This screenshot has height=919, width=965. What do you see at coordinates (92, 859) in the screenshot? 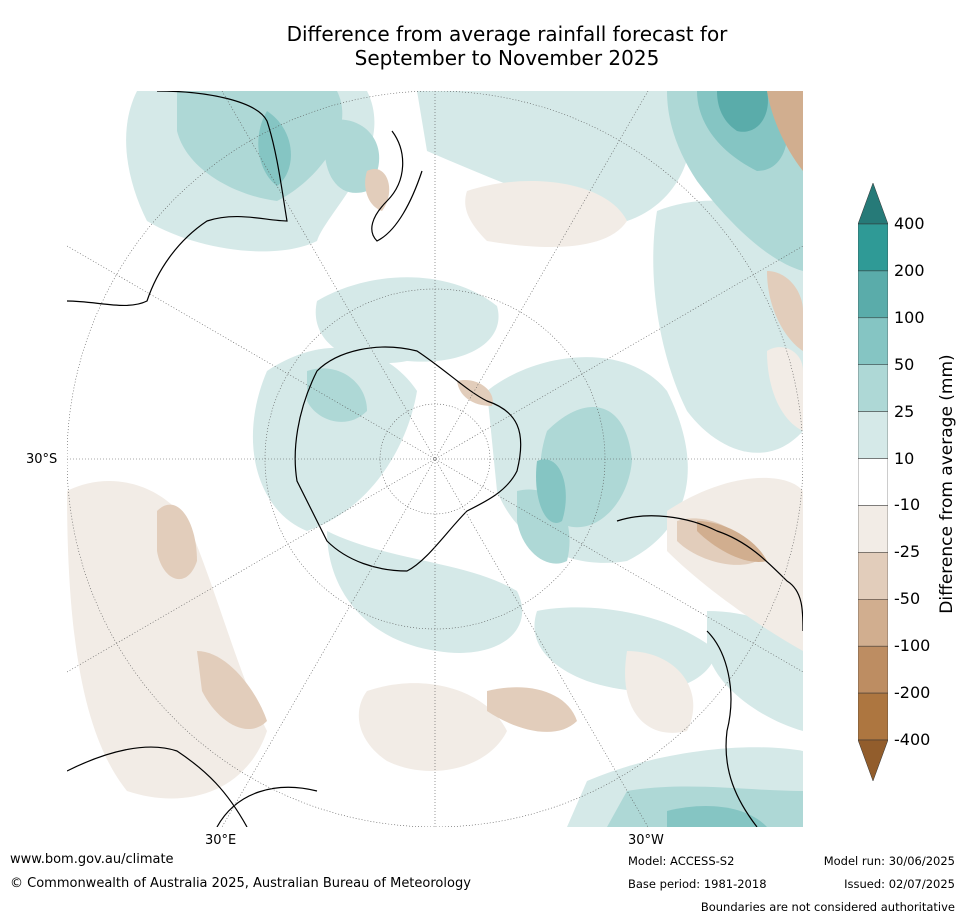
I see `website-link: www.bom.gov.au/climate` at bounding box center [92, 859].